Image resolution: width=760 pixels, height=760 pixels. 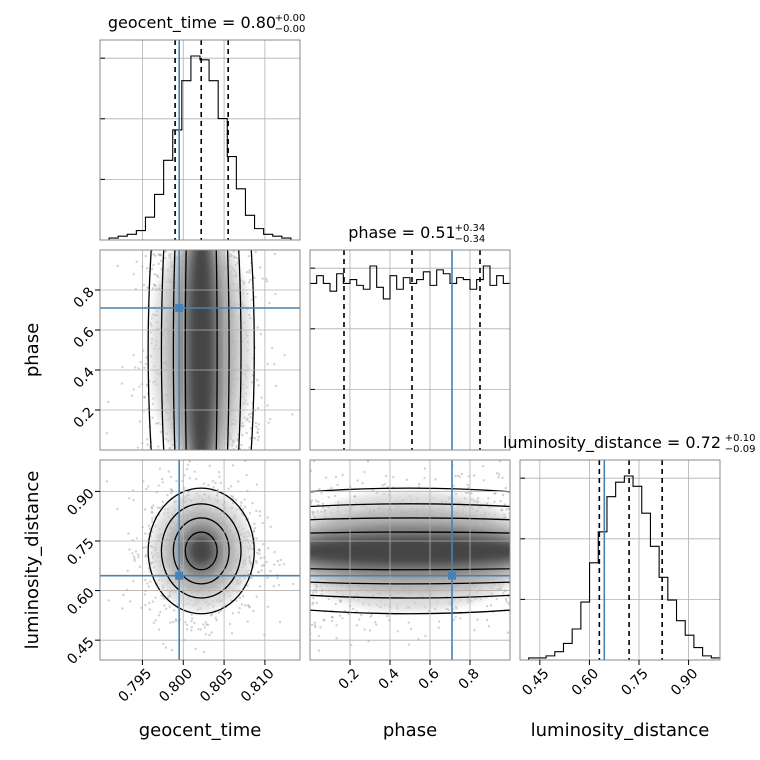 I want to click on truth-marker, so click(x=179, y=308).